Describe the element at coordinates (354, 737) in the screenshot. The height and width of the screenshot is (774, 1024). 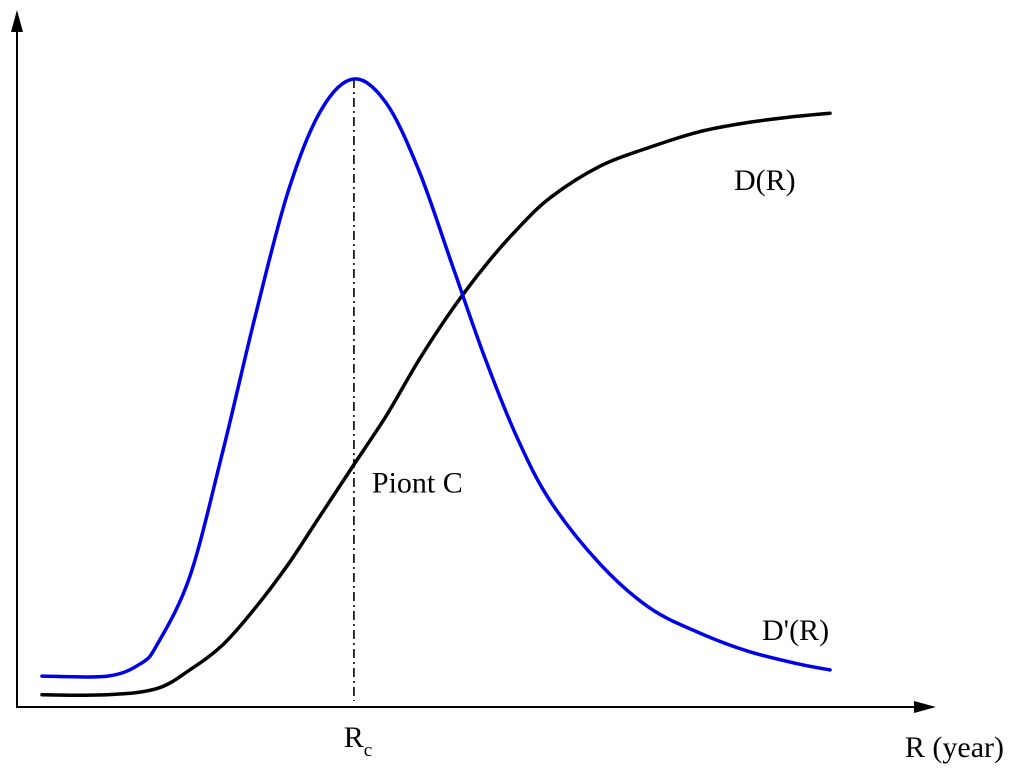
I see `x-tick-label-rc-main: R` at that location.